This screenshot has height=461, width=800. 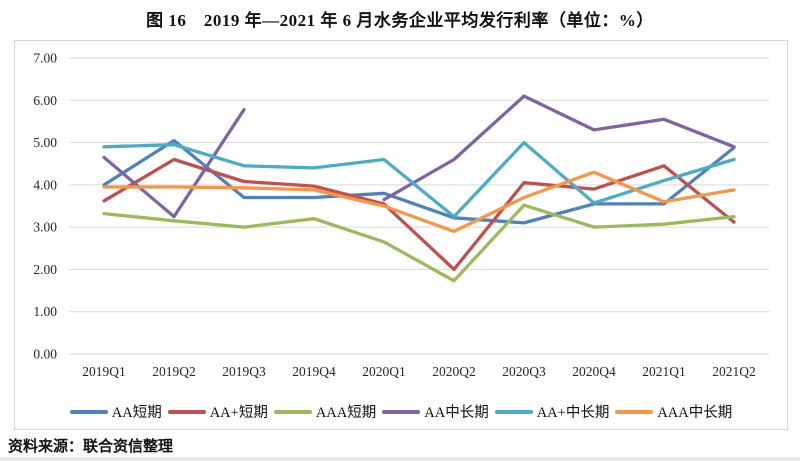 I want to click on chart-title: 图 16 2019 年—2021 年 6 月水务企业平均发行利率（单位：%）, so click(x=400, y=20).